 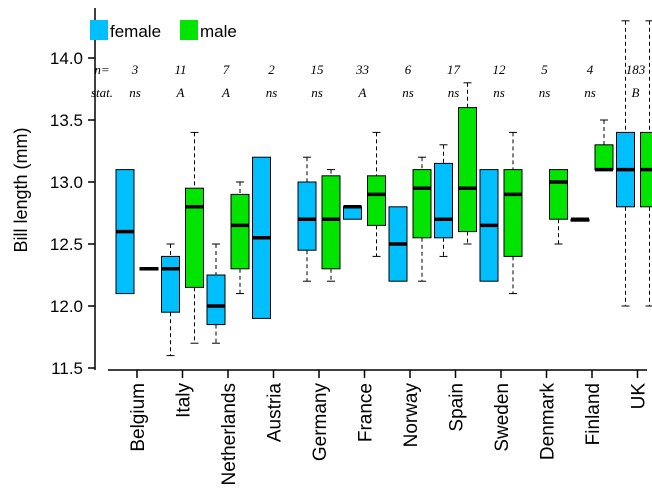 What do you see at coordinates (216, 300) in the screenshot?
I see `female-box-netherlands-box` at bounding box center [216, 300].